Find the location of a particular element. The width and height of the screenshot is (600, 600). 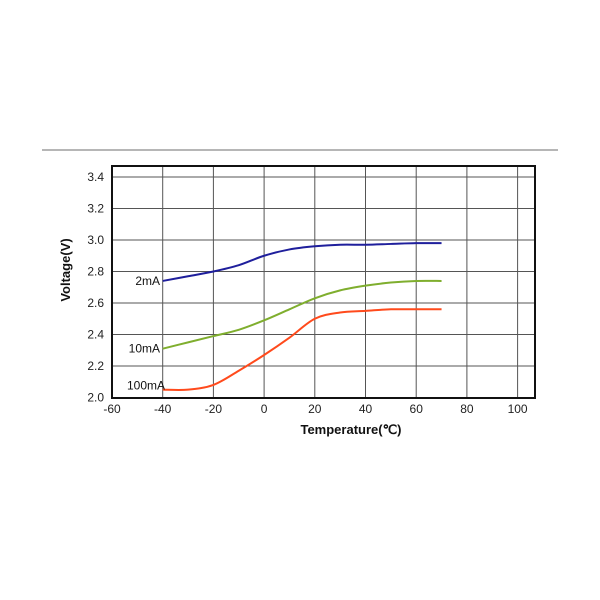

x-axis-label: Temperature(℃) is located at coordinates (350, 429).